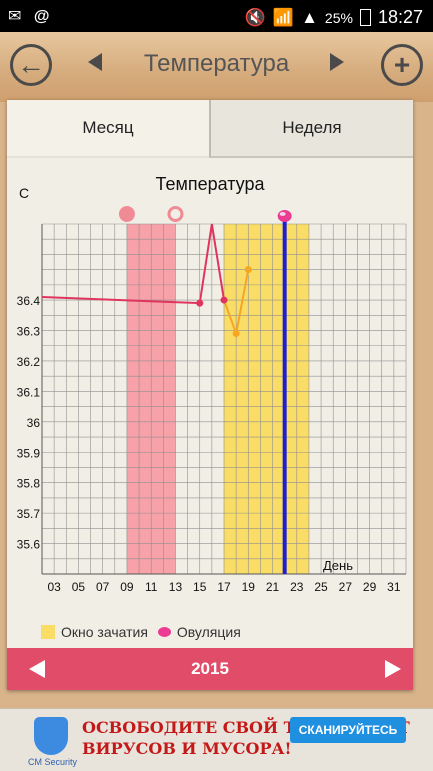 The image size is (433, 771). Describe the element at coordinates (51, 736) in the screenshot. I see `shield-icon` at that location.